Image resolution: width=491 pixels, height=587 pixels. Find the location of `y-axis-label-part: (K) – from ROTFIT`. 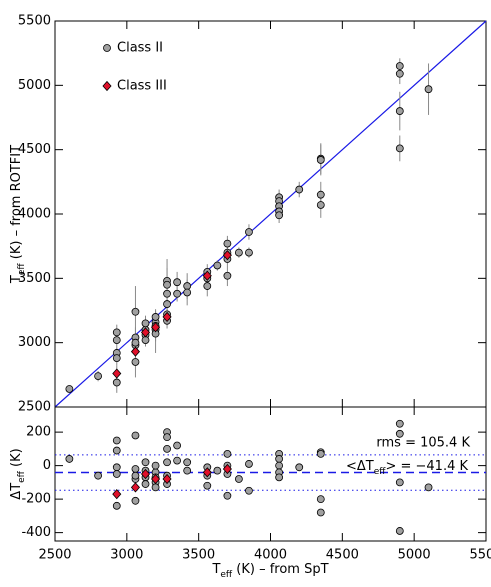

y-axis-label-part: (K) – from ROTFIT is located at coordinates (16, 204).